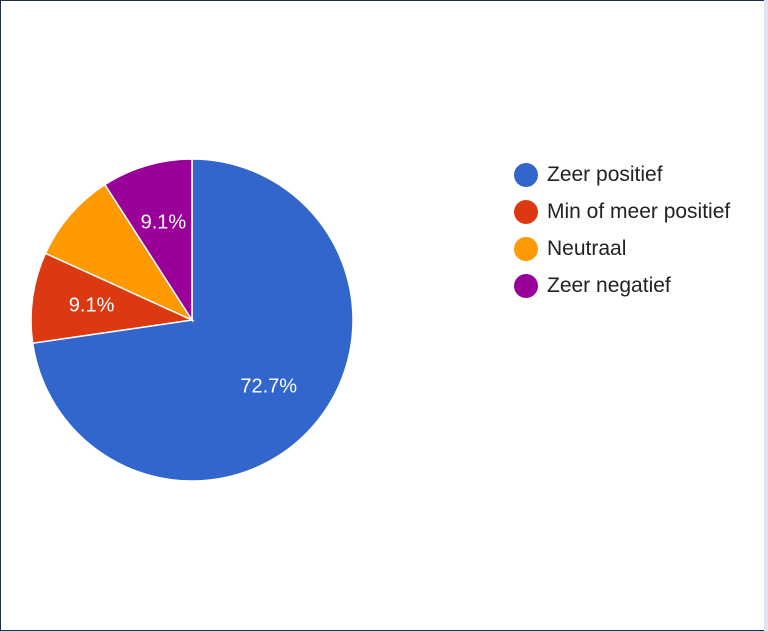 The height and width of the screenshot is (631, 768). Describe the element at coordinates (268, 386) in the screenshot. I see `pie-slice-label: 72.7%` at that location.